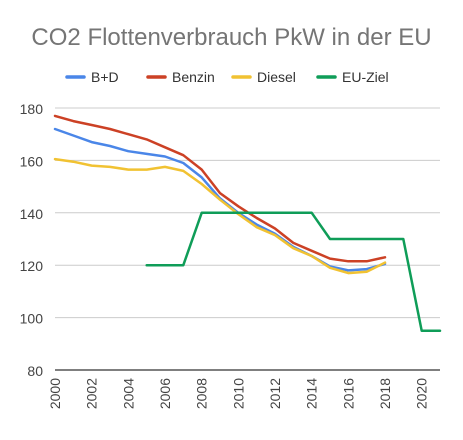 The height and width of the screenshot is (440, 463). I want to click on x-tick-label: 2014, so click(312, 393).